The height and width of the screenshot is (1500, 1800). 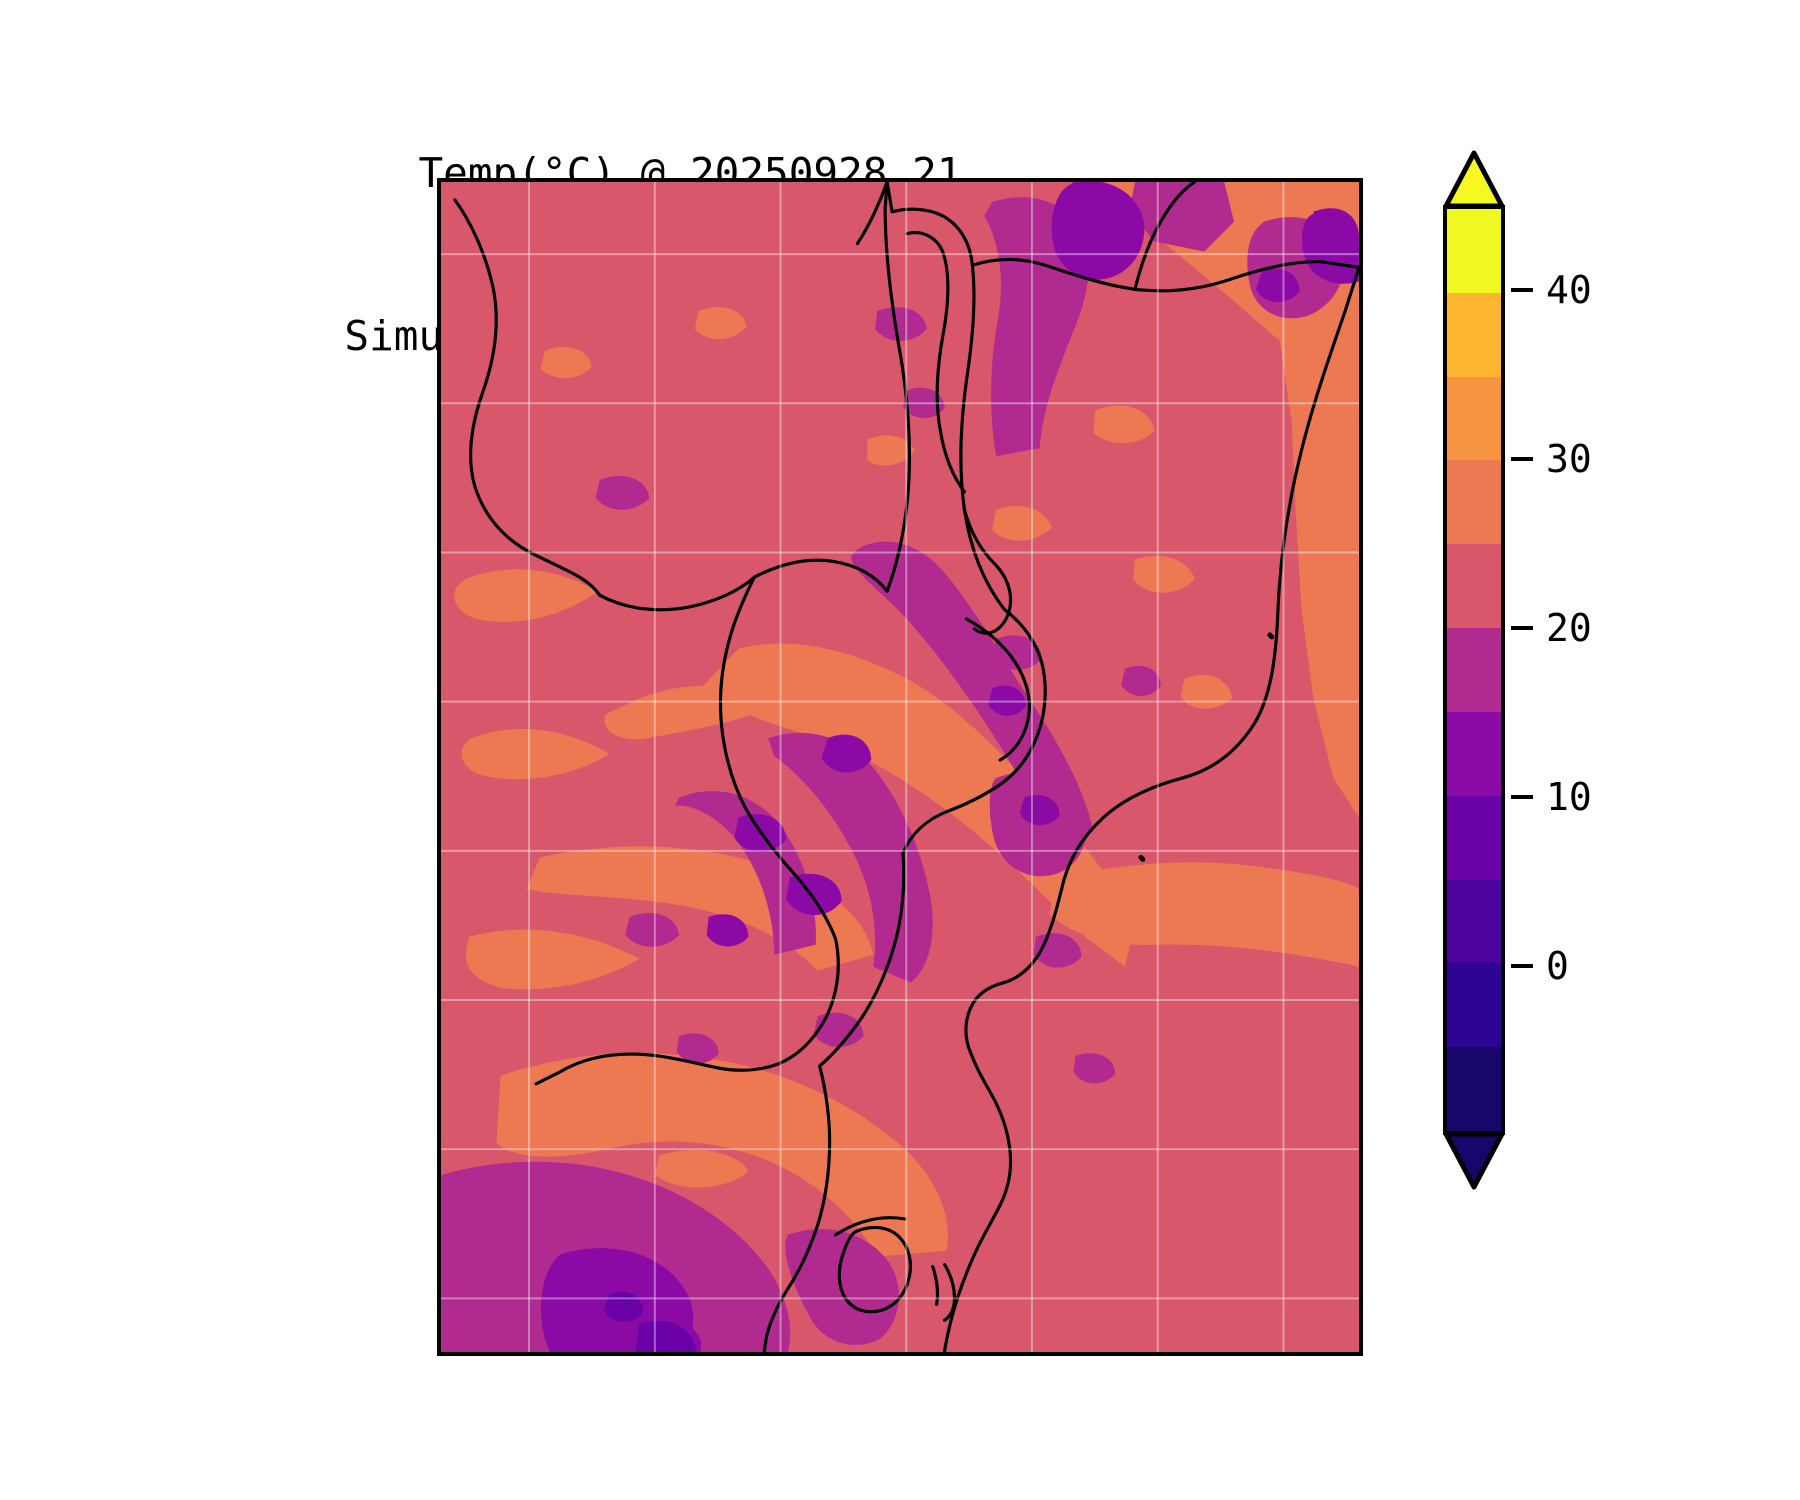 I want to click on colorbar-tick: 30, so click(x=1551, y=459).